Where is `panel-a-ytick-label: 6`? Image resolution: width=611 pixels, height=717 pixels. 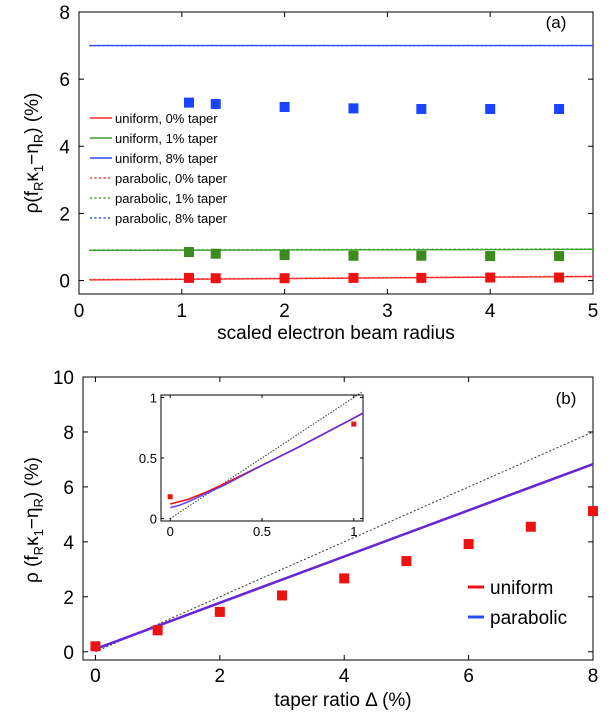
panel-a-ytick-label: 6 is located at coordinates (64, 80).